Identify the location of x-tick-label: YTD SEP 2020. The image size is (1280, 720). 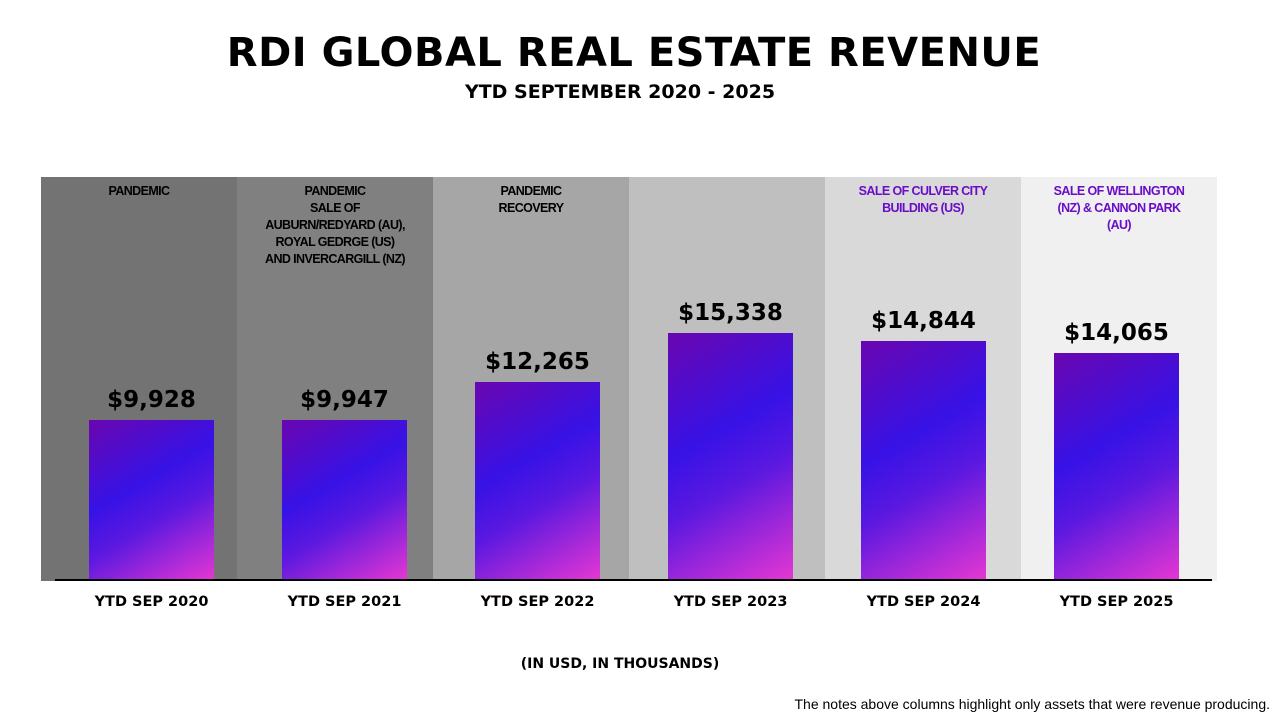
(151, 602).